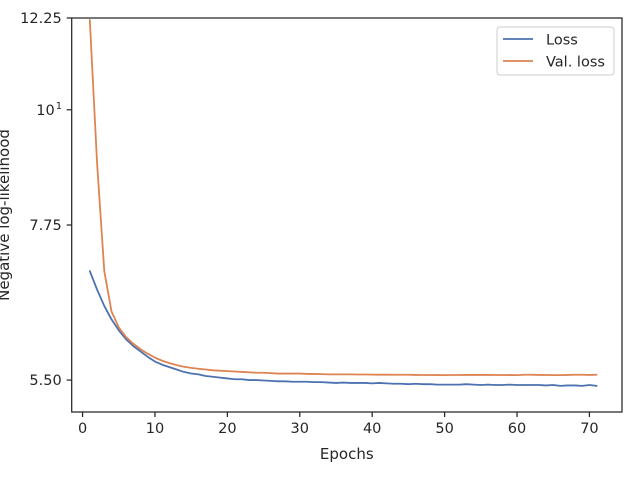  What do you see at coordinates (82, 429) in the screenshot?
I see `x-tick-label: 0` at bounding box center [82, 429].